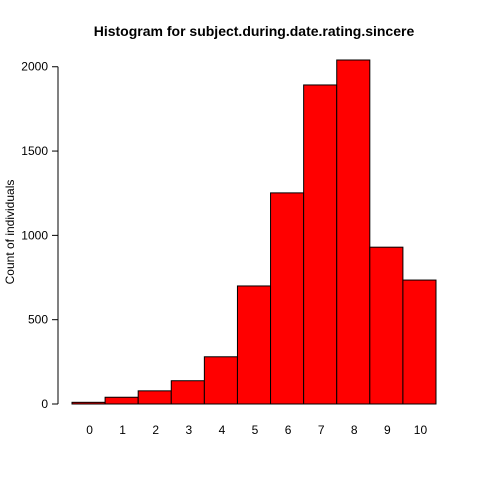 This screenshot has height=480, width=480. I want to click on x-tick-label: 3, so click(188, 430).